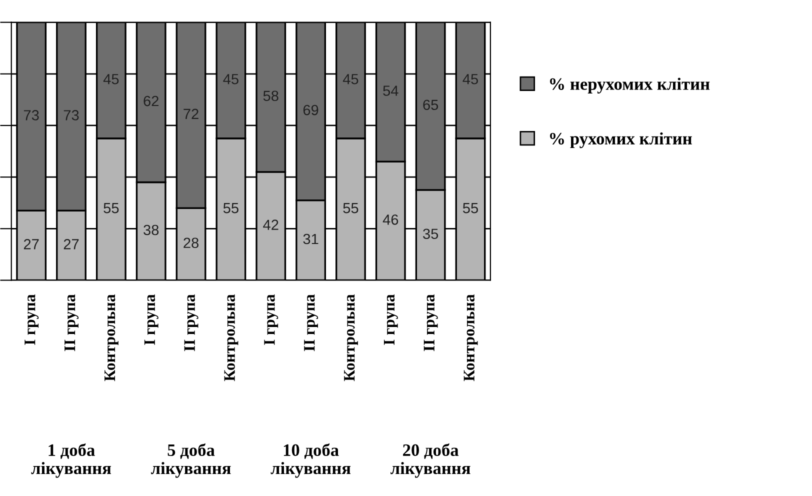 This screenshot has height=496, width=812. I want to click on data-label: 72, so click(191, 113).